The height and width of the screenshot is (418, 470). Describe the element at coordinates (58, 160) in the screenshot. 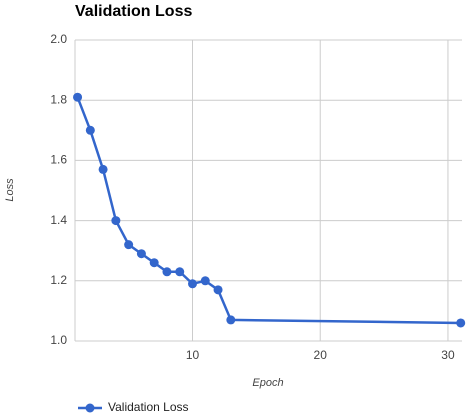

I see `y-tick-label: 1.6` at that location.